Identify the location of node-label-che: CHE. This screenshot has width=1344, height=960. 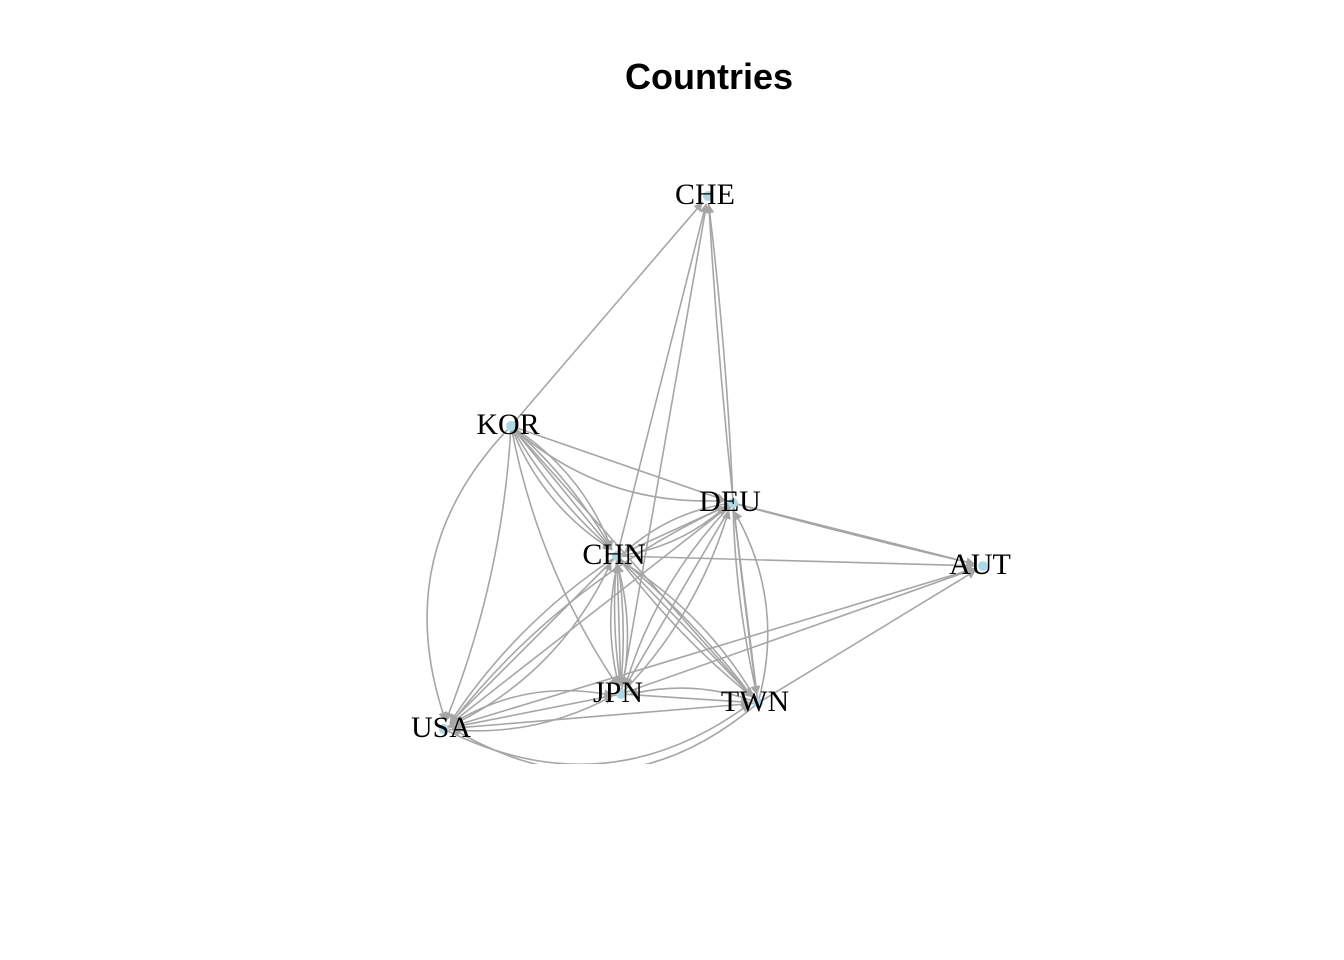
(705, 194).